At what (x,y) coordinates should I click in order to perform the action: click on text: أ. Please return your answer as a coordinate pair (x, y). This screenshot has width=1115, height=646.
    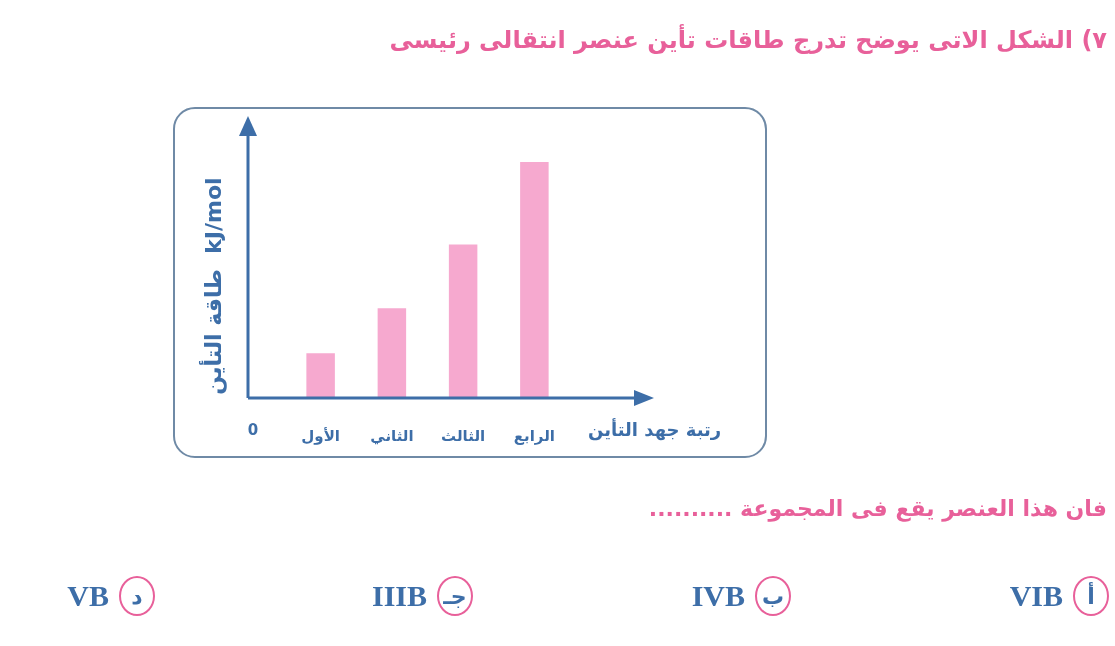
    Looking at the image, I should click on (1091, 596).